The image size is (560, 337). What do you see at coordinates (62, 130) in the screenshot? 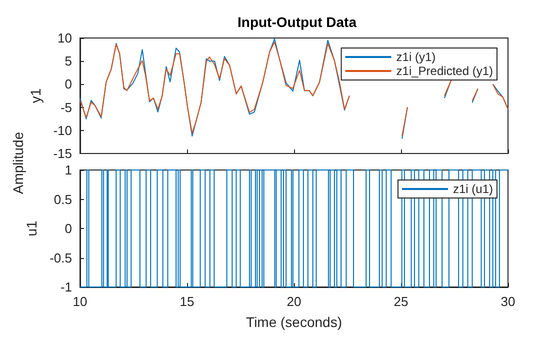
I see `y-tick-label: -10` at bounding box center [62, 130].